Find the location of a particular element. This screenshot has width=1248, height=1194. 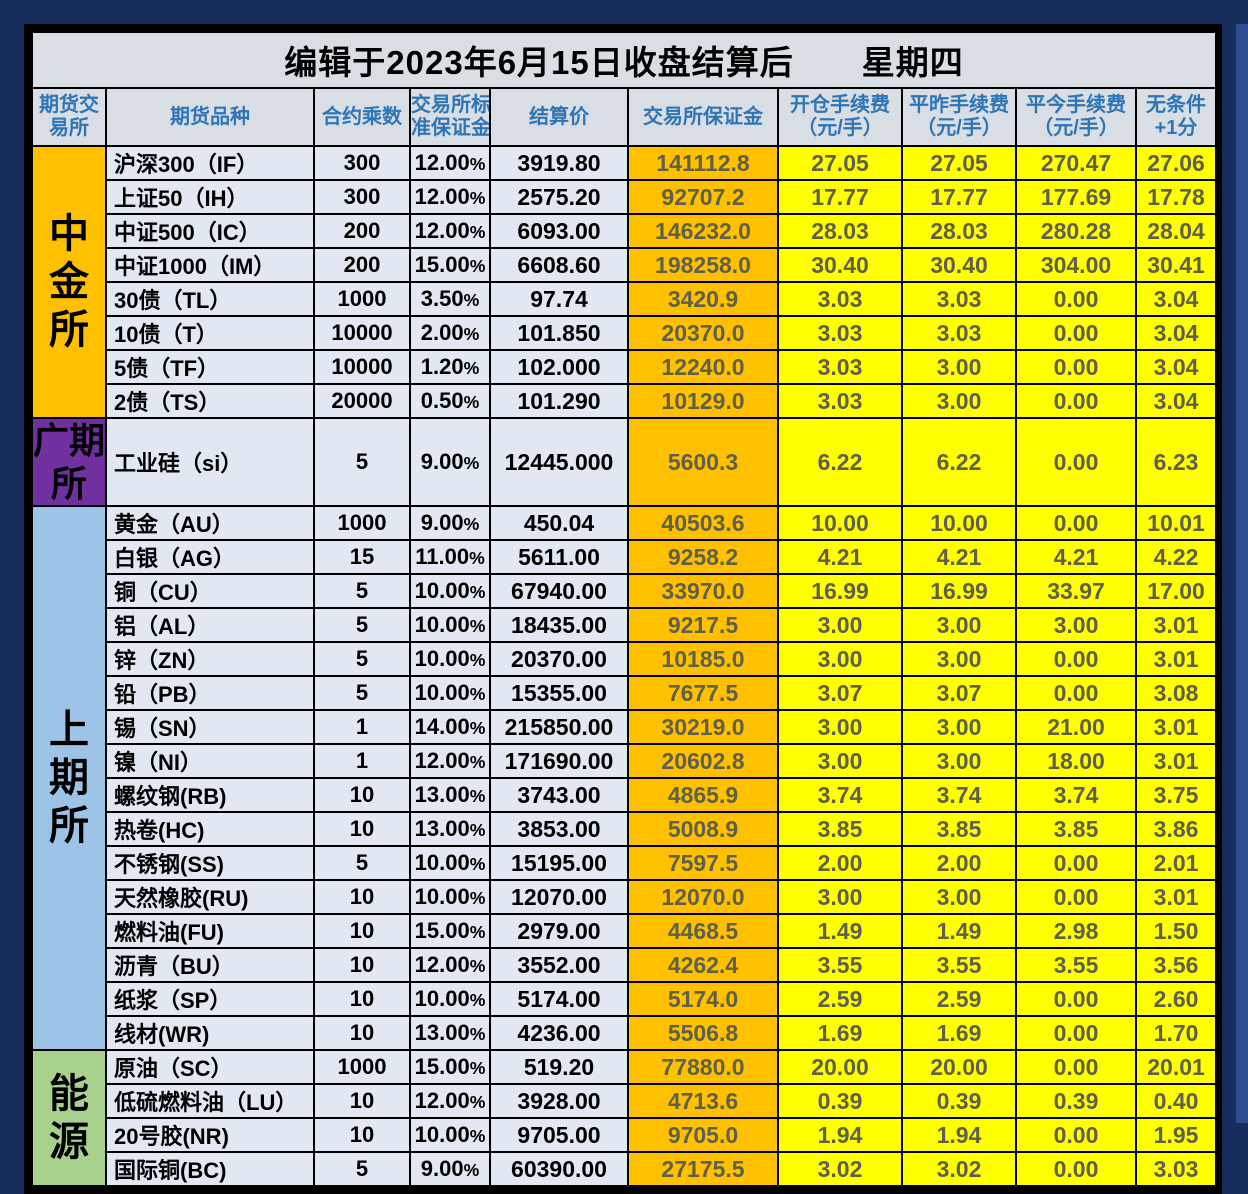

product-name-cell: 热卷(HC) is located at coordinates (210, 829).